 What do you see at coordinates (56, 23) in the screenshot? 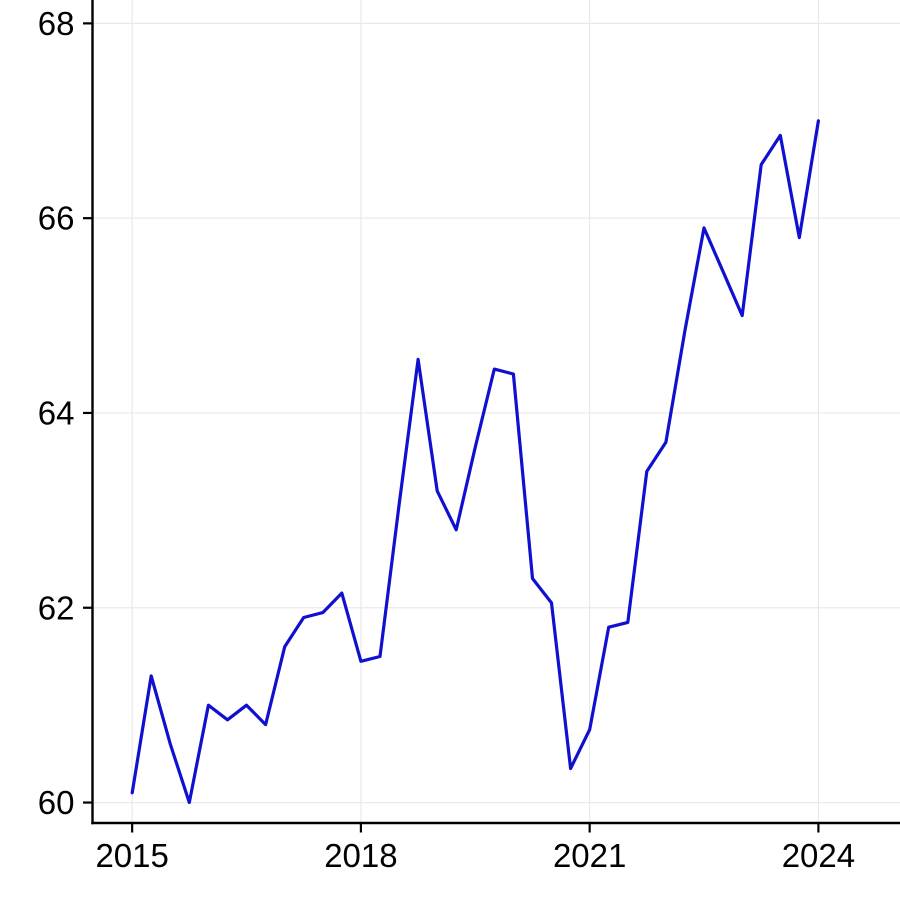
I see `y-tick-label-68: 68` at bounding box center [56, 23].